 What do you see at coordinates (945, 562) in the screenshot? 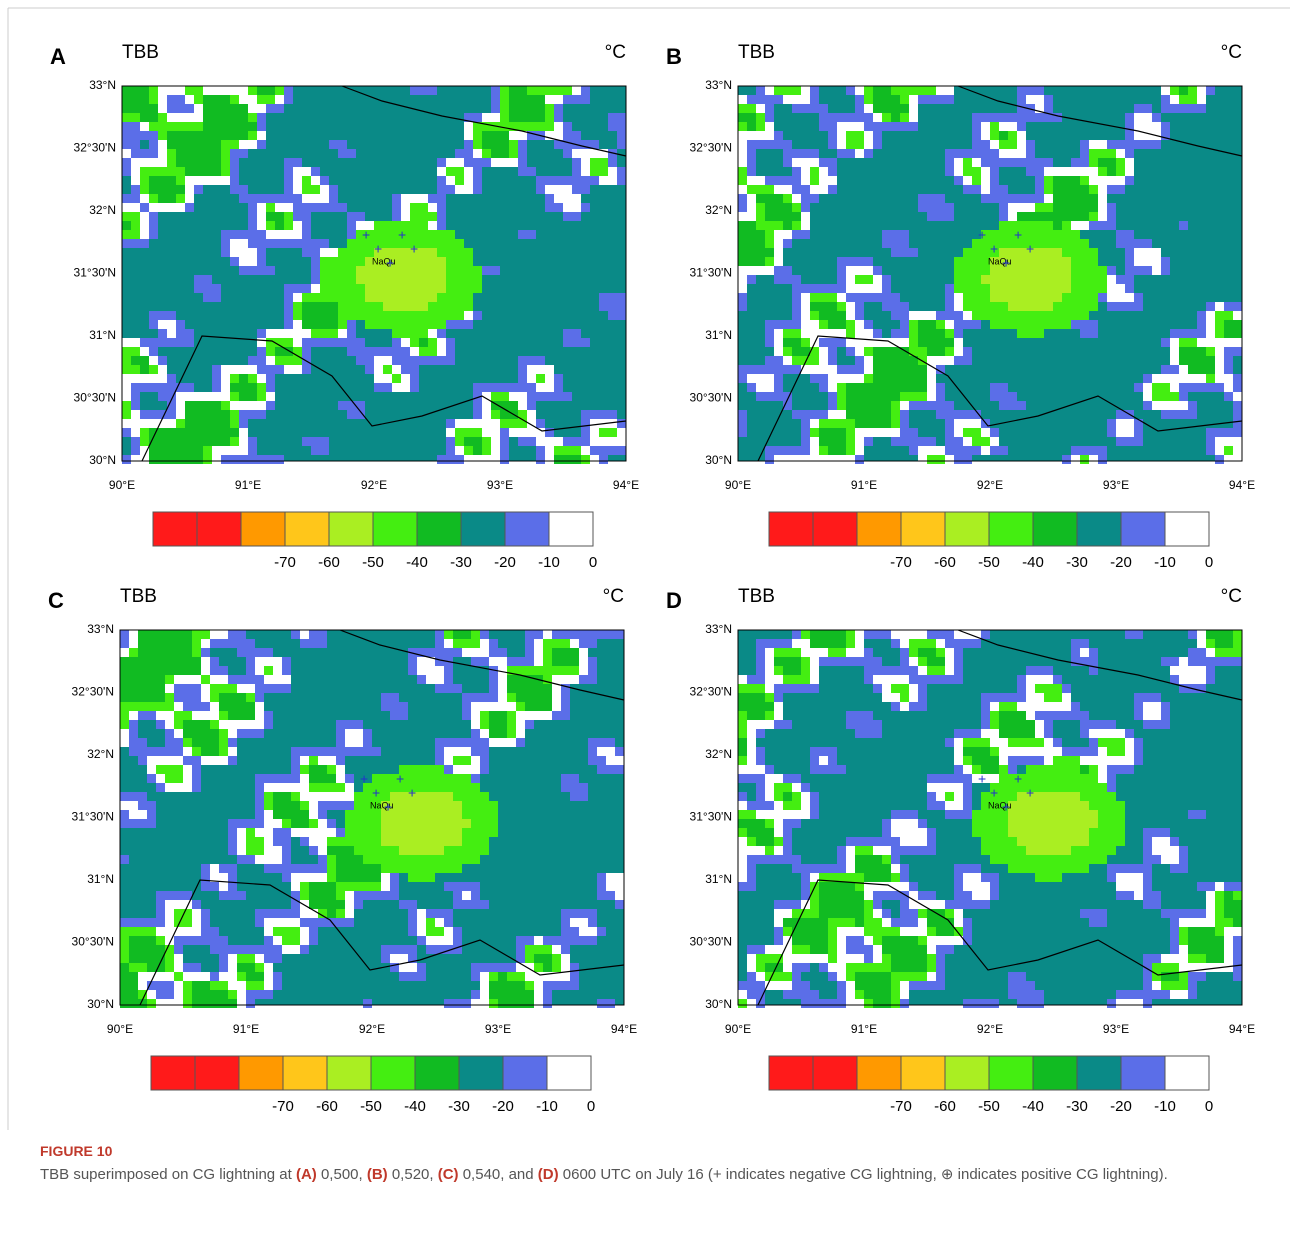
I see `colorbar-label: -60` at bounding box center [945, 562].